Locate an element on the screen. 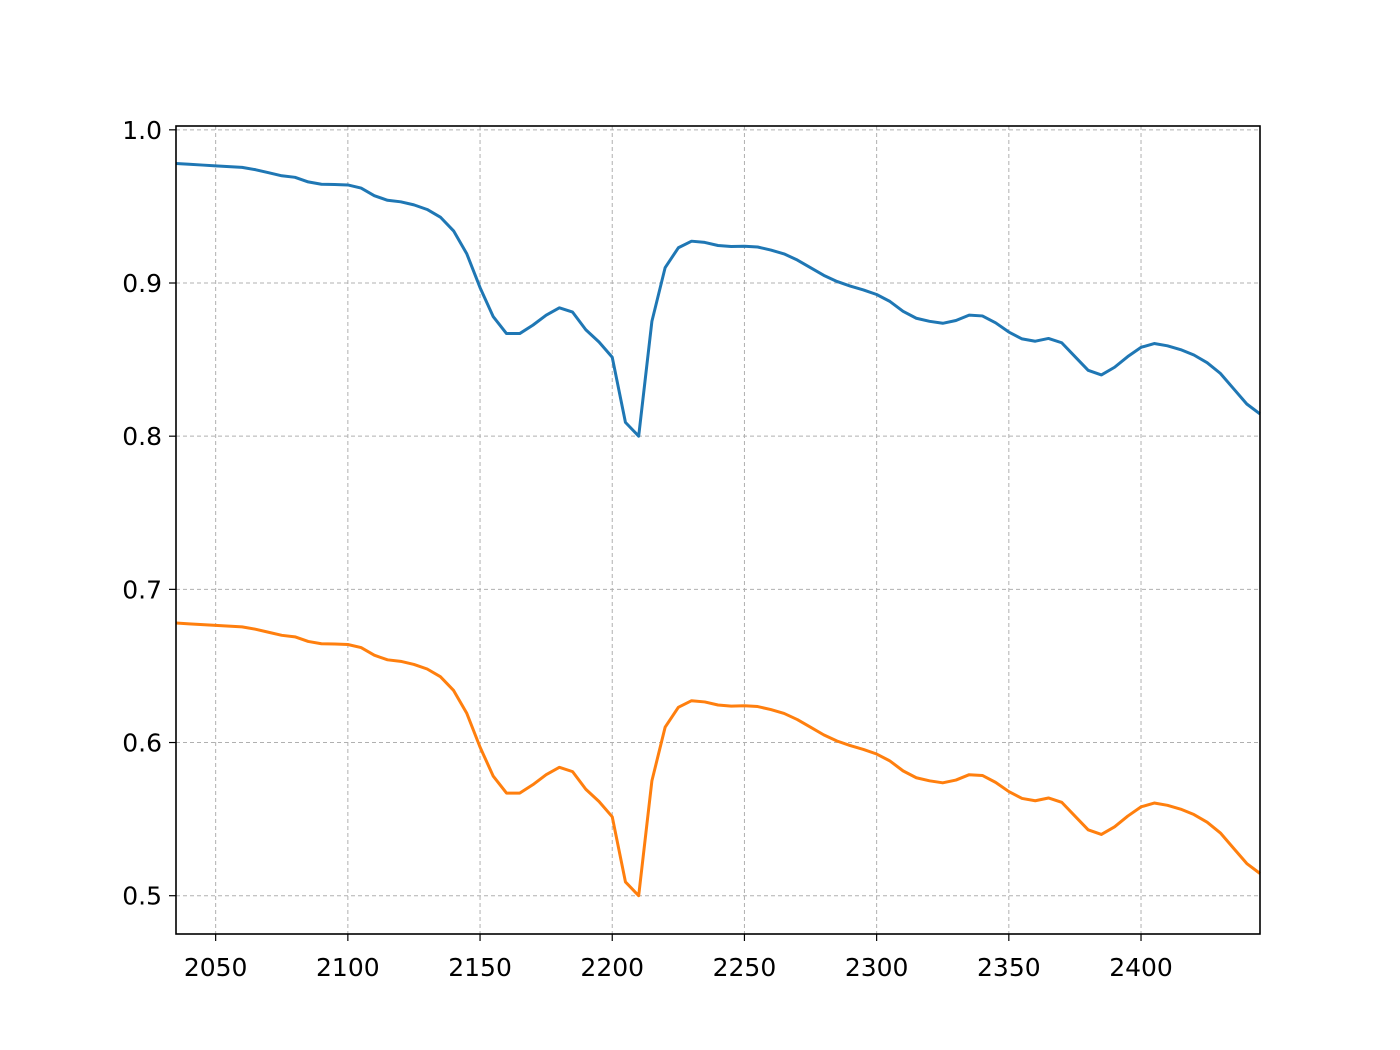  x-tick-label: 2250 is located at coordinates (745, 967).